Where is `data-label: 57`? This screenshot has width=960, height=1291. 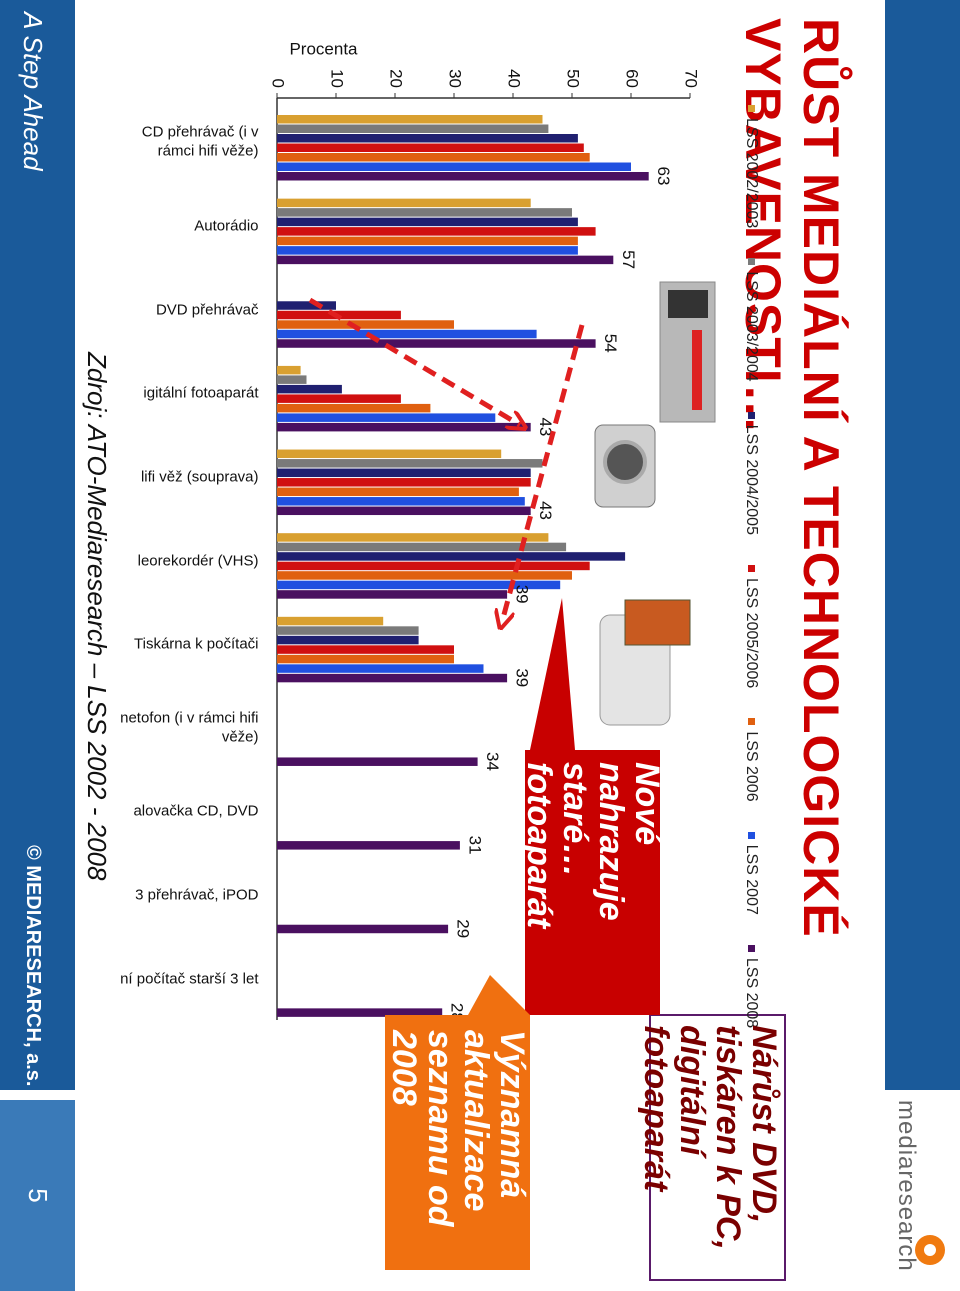
data-label: 57 is located at coordinates (628, 259).